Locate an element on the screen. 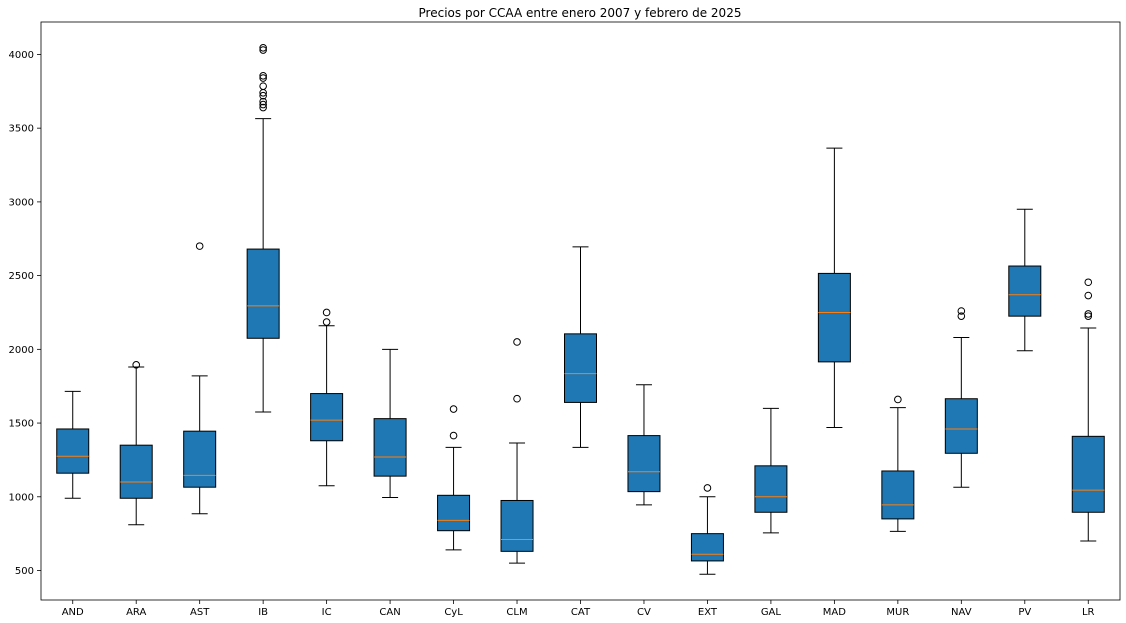 This screenshot has height=623, width=1126. x-tick-label-GAL: GAL is located at coordinates (771, 612).